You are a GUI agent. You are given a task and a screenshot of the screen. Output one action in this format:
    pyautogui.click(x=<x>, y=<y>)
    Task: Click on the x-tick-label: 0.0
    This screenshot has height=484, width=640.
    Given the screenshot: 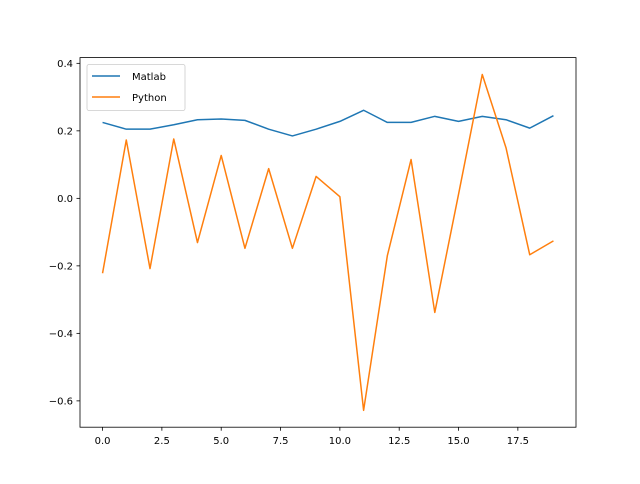 What is the action you would take?
    pyautogui.click(x=103, y=441)
    